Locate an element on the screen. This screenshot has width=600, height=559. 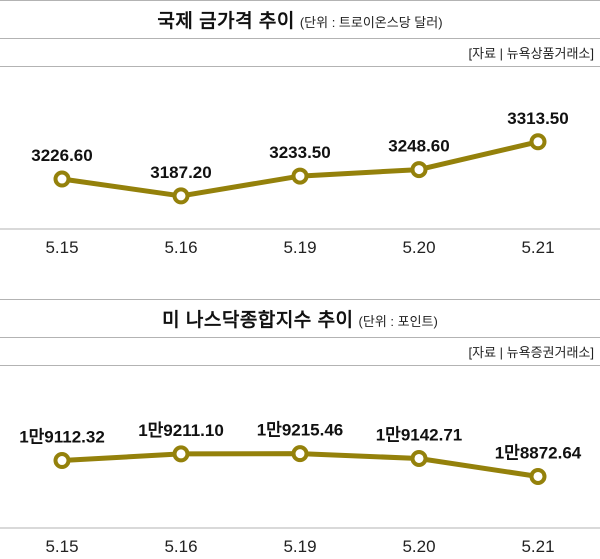
chart-title: 미 나스닥종합지수 추이 is located at coordinates (258, 320).